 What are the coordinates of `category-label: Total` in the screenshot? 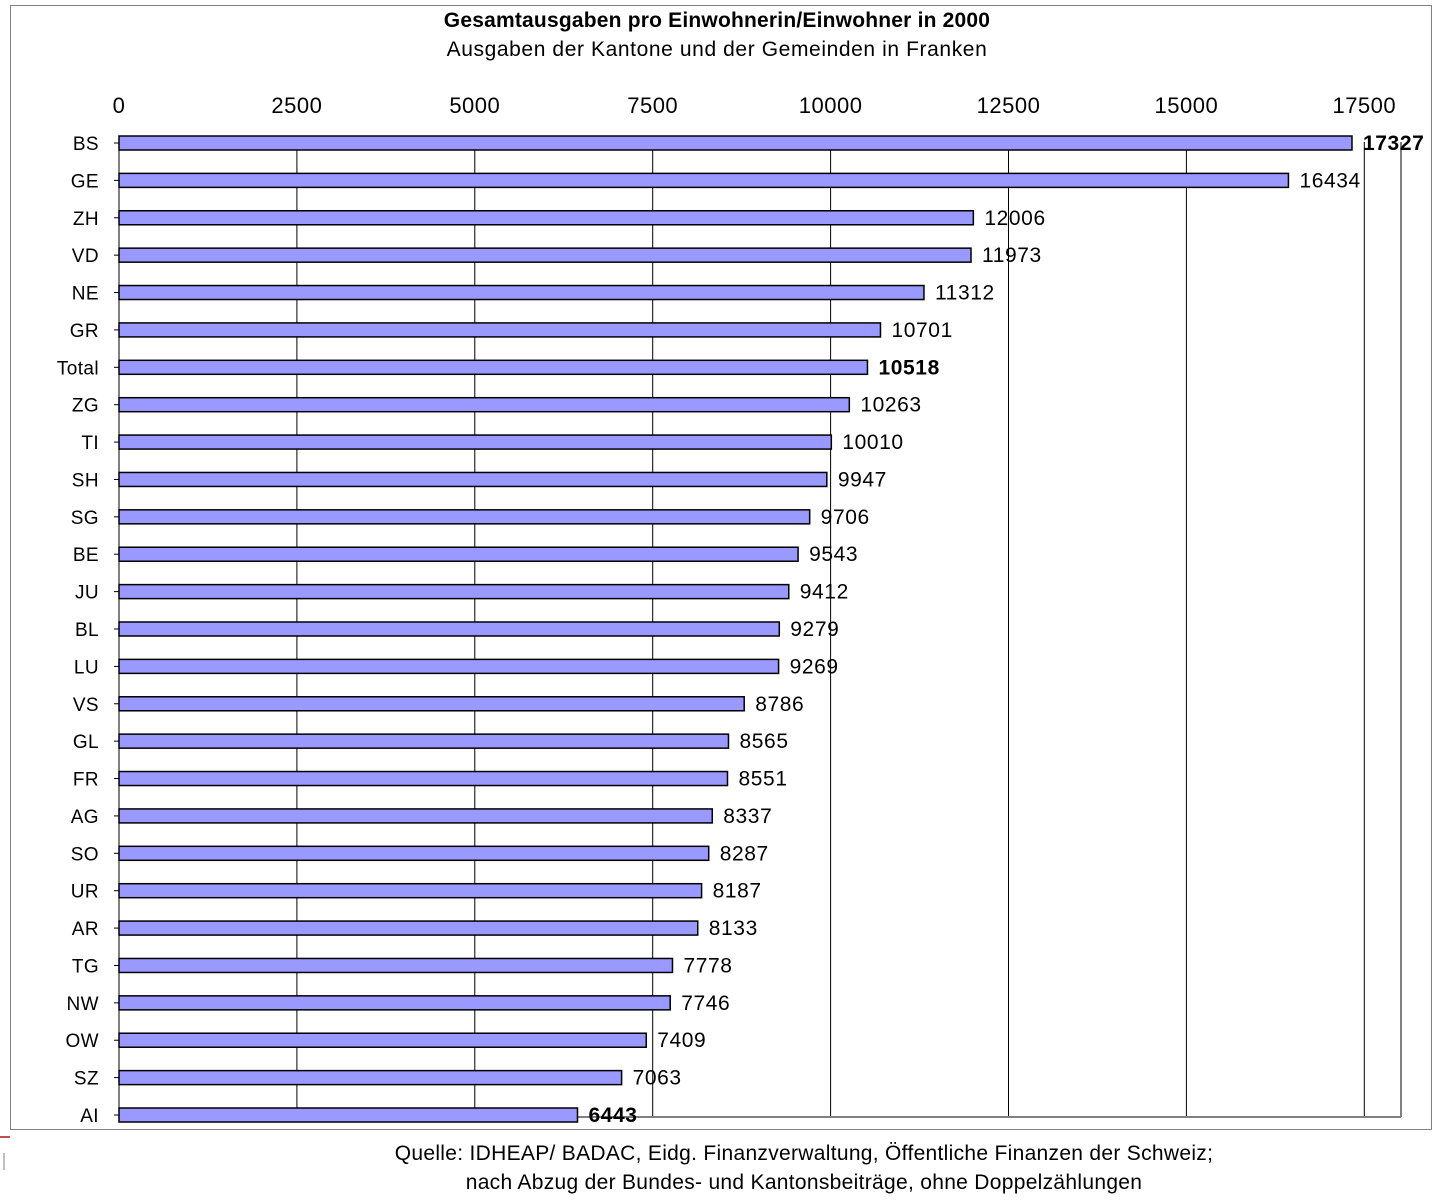 It's located at (78, 368).